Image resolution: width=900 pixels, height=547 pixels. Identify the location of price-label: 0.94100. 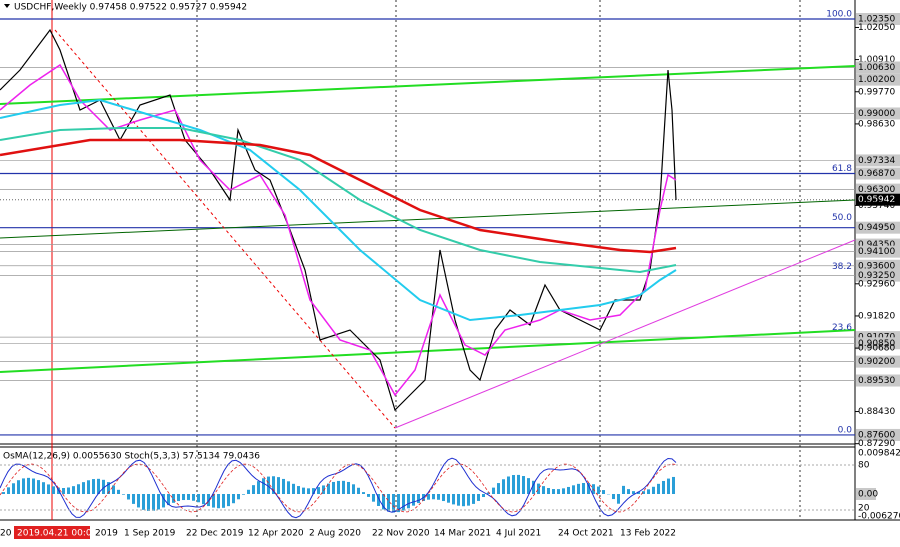
(876, 252).